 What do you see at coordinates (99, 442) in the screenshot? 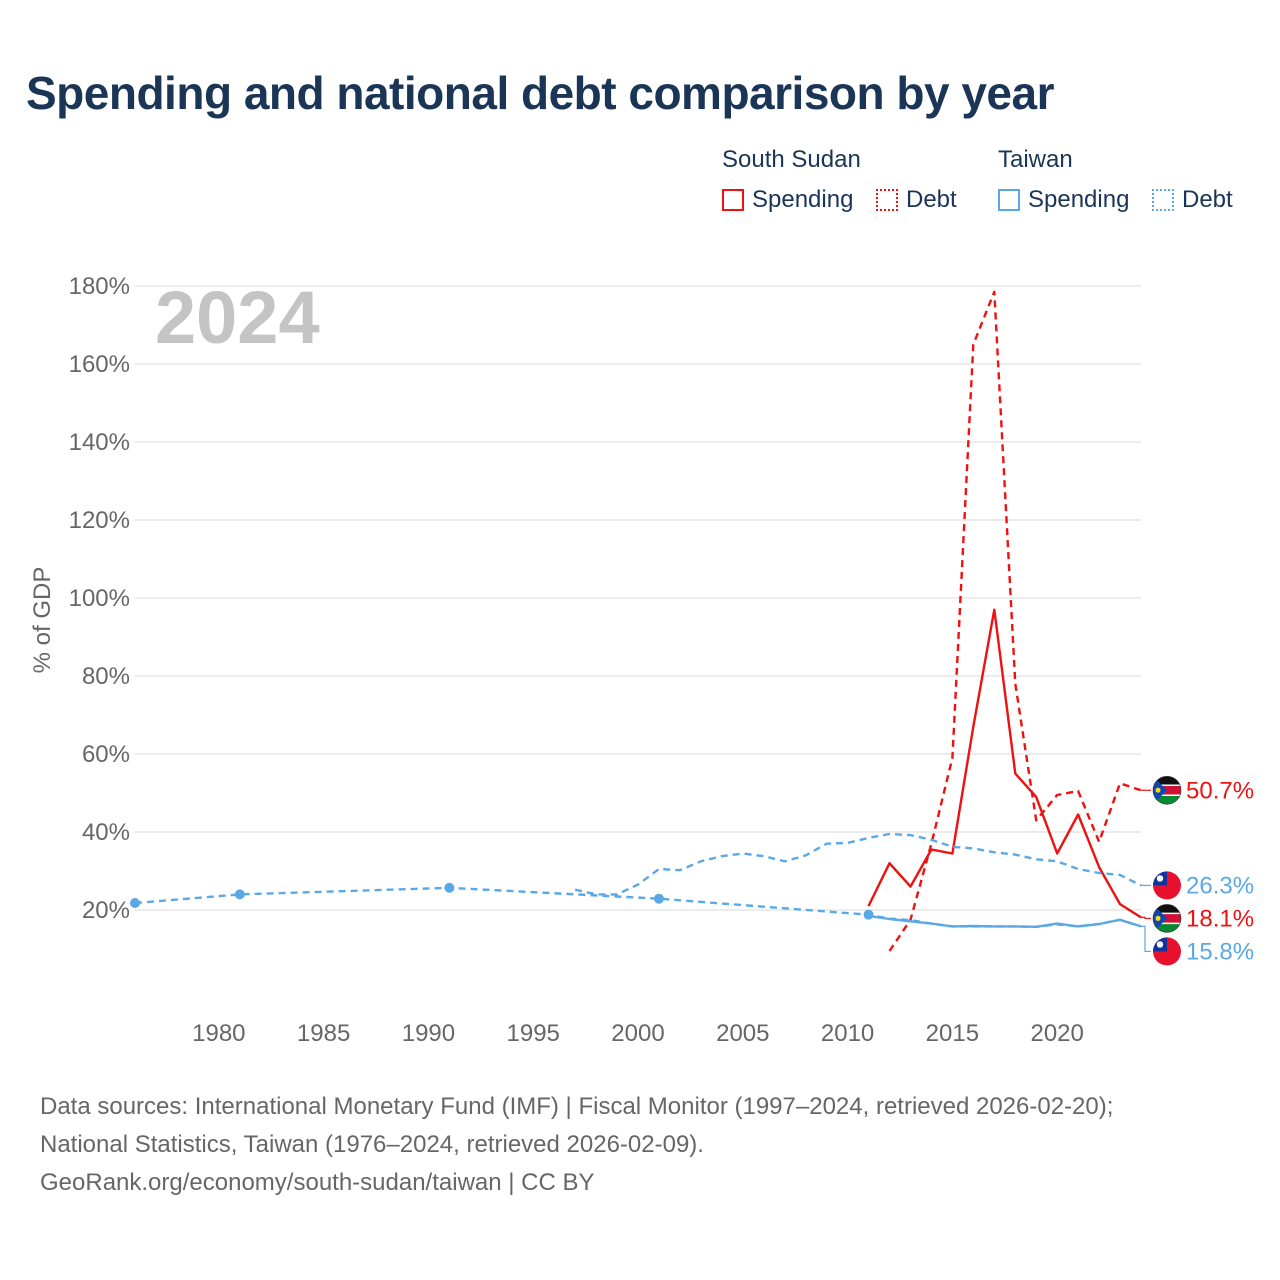
I see `y-tick-label: 140%` at bounding box center [99, 442].